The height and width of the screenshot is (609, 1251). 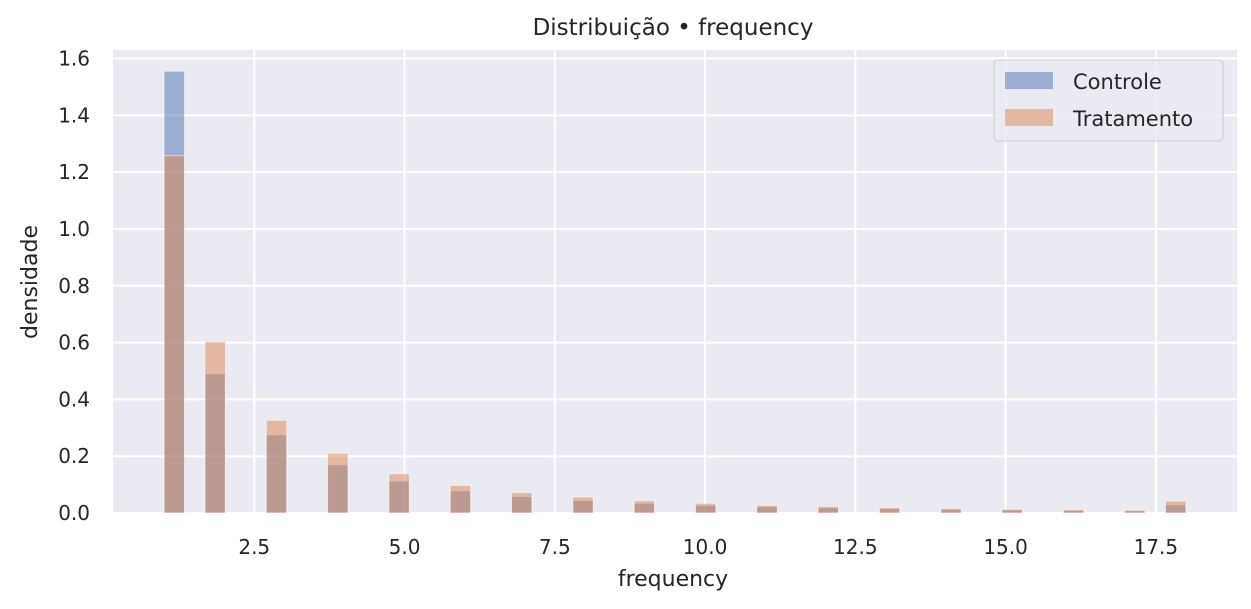 I want to click on y-tick-label: 1.6, so click(x=74, y=59).